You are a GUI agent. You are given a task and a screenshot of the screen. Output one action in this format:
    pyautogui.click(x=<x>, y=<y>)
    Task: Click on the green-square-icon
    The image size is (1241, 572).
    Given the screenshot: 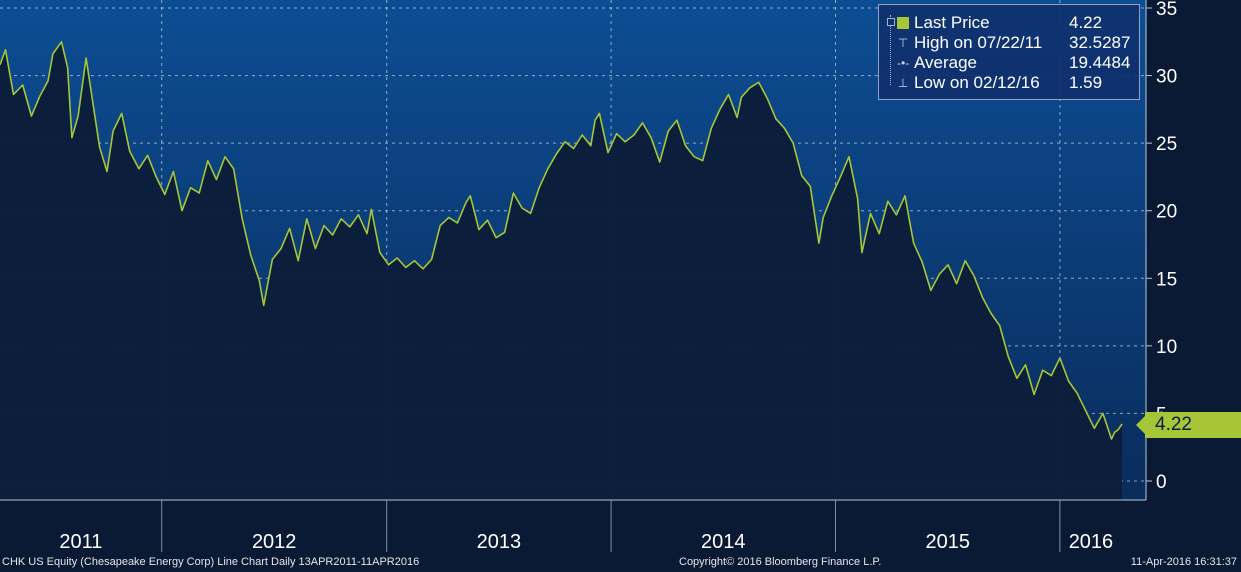 What is the action you would take?
    pyautogui.click(x=903, y=23)
    